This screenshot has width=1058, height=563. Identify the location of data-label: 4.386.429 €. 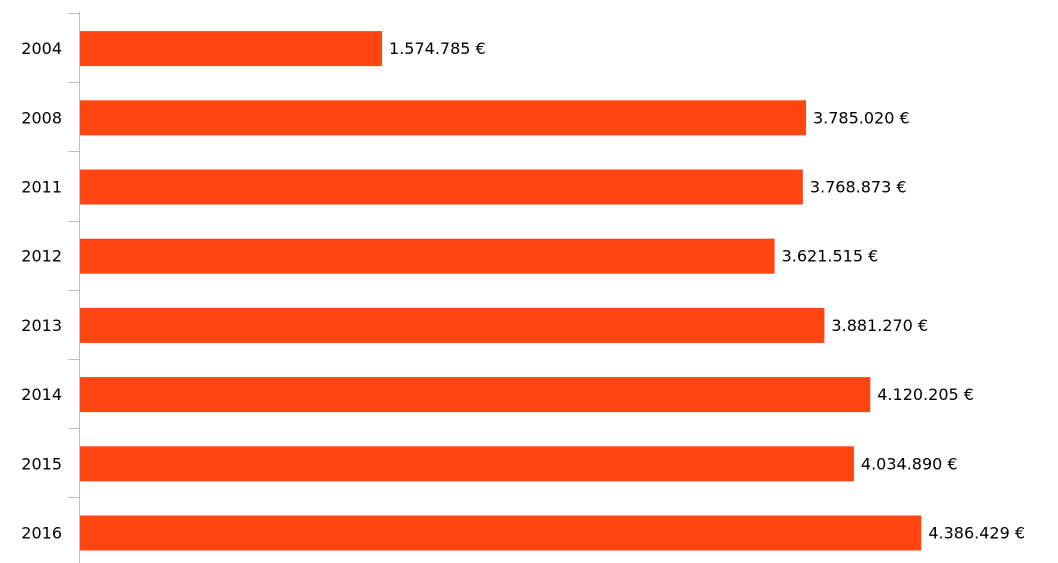
(976, 533).